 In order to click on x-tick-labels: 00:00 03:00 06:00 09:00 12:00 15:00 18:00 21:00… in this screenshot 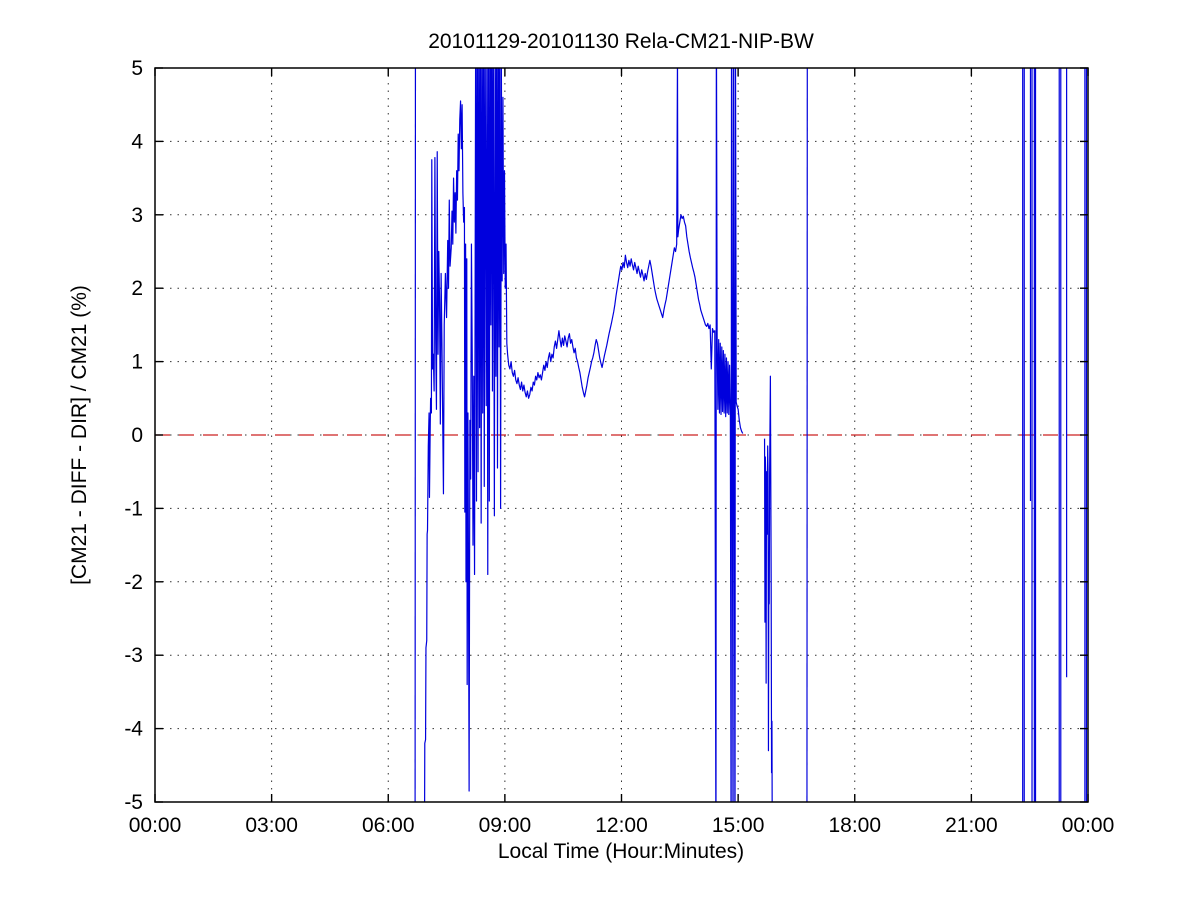, I will do `click(622, 825)`.